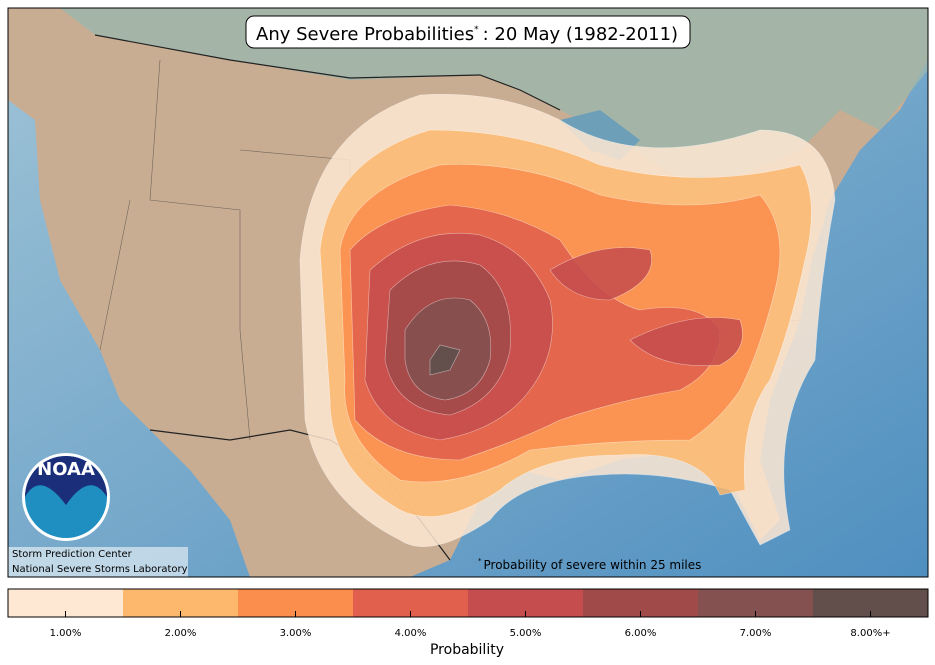 The image size is (935, 665). I want to click on colorbar-tick-label: 3.00%, so click(296, 633).